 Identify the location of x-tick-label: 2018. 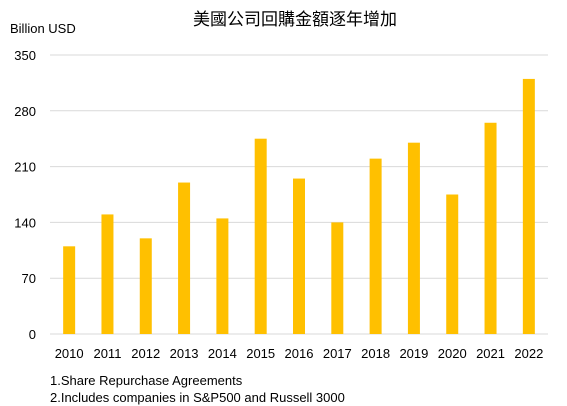
(375, 353).